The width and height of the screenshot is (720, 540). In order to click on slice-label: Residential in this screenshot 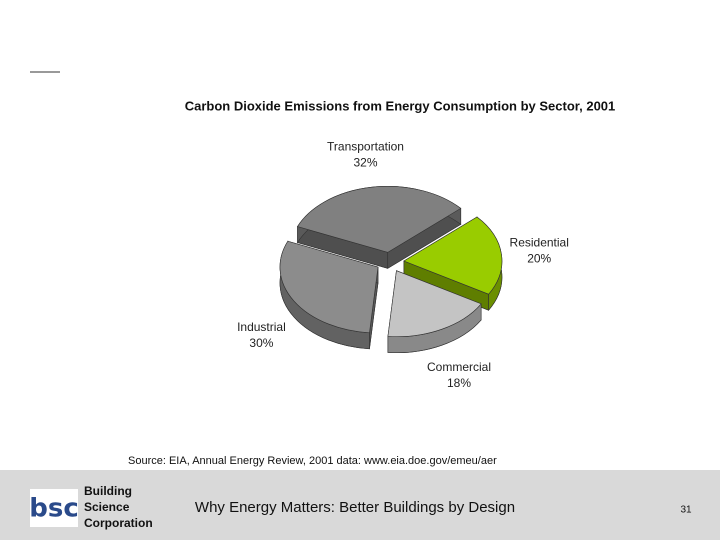, I will do `click(539, 242)`.